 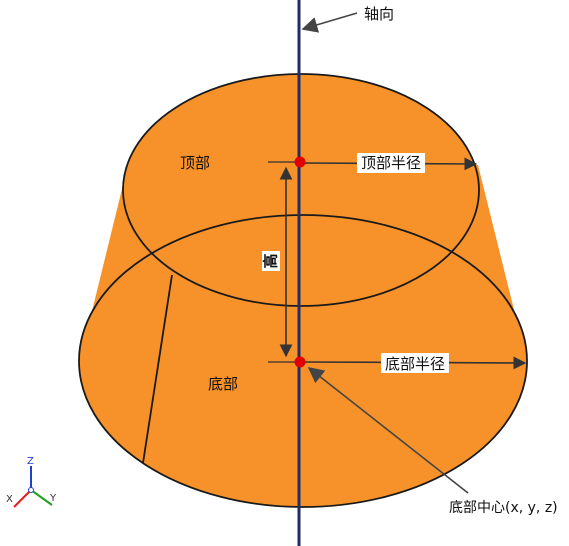 I want to click on triad-x-axis, so click(x=22, y=498).